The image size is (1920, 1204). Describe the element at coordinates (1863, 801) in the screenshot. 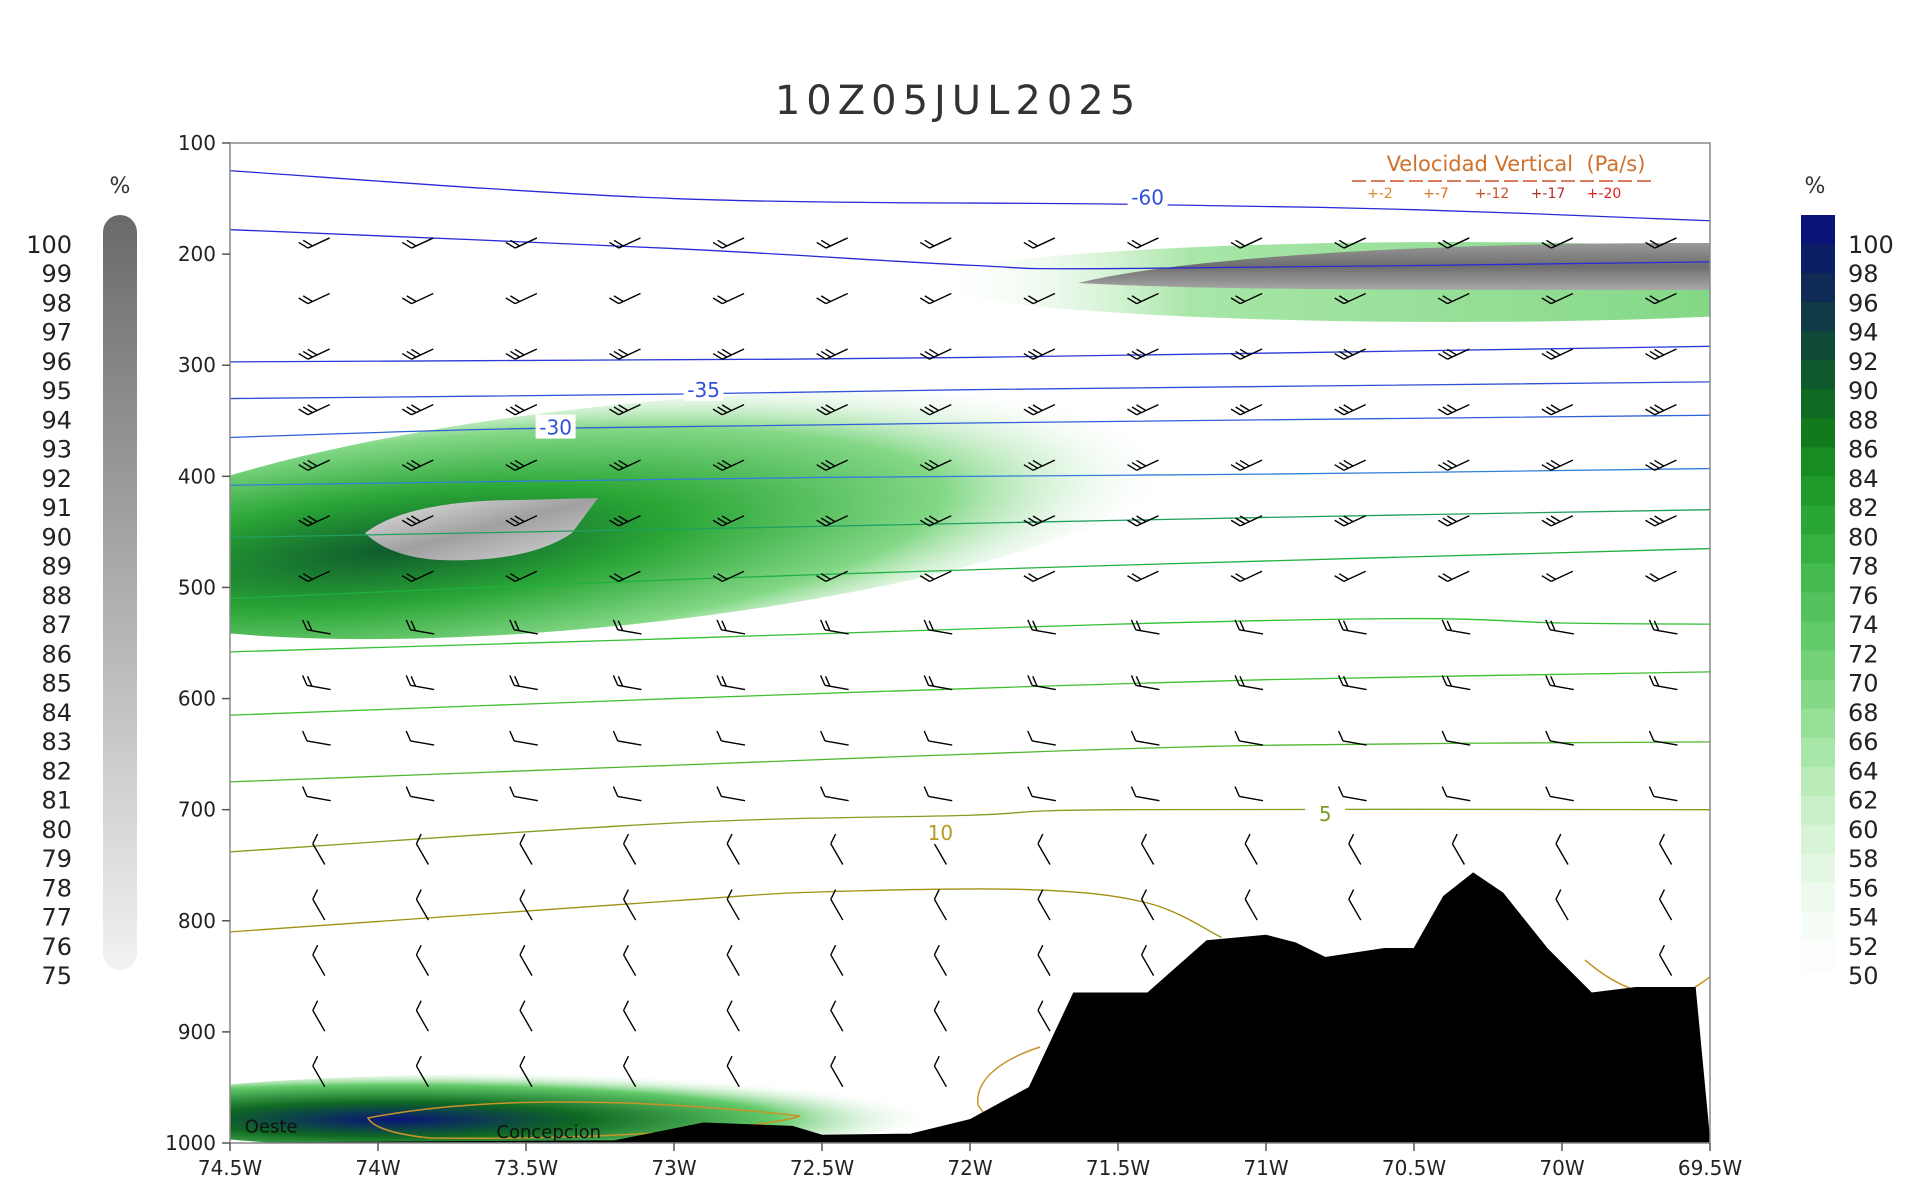

I see `right-colorbar-label-19: 62` at that location.